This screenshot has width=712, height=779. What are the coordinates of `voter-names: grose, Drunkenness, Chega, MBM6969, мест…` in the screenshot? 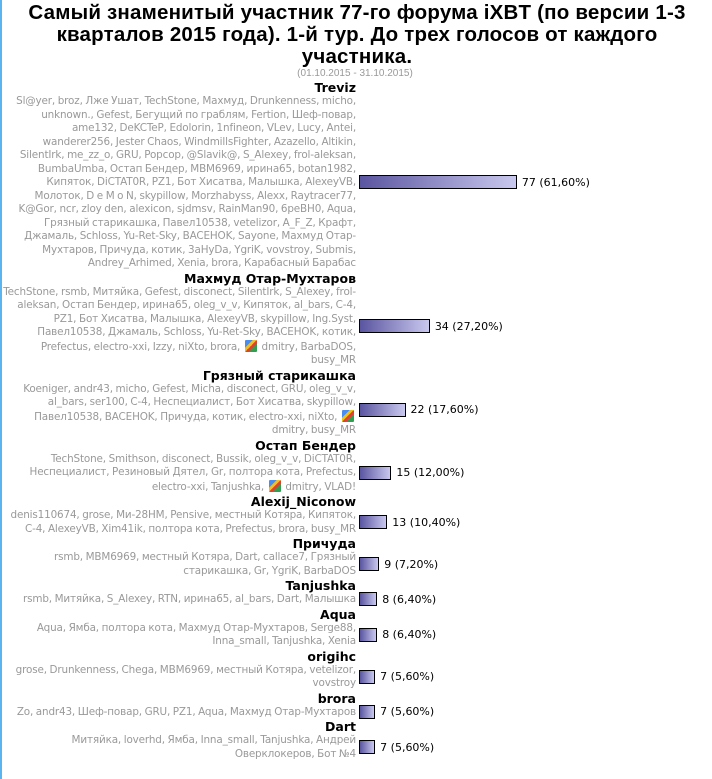 It's located at (185, 676).